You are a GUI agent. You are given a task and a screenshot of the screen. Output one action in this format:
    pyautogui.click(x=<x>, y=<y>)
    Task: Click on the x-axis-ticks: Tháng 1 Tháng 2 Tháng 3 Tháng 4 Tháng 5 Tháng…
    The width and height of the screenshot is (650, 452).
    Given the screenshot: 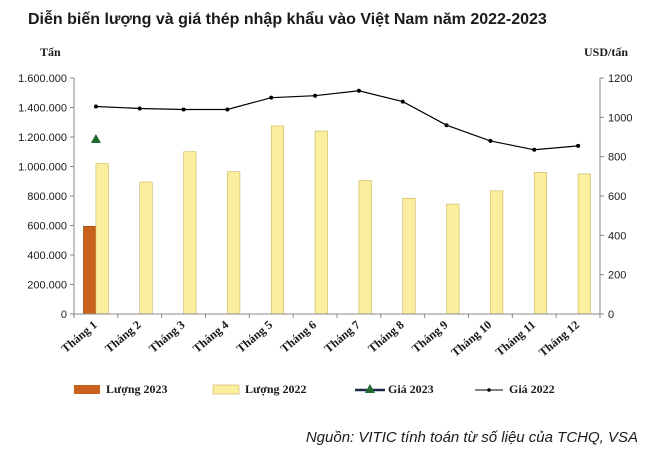 What is the action you would take?
    pyautogui.click(x=329, y=337)
    